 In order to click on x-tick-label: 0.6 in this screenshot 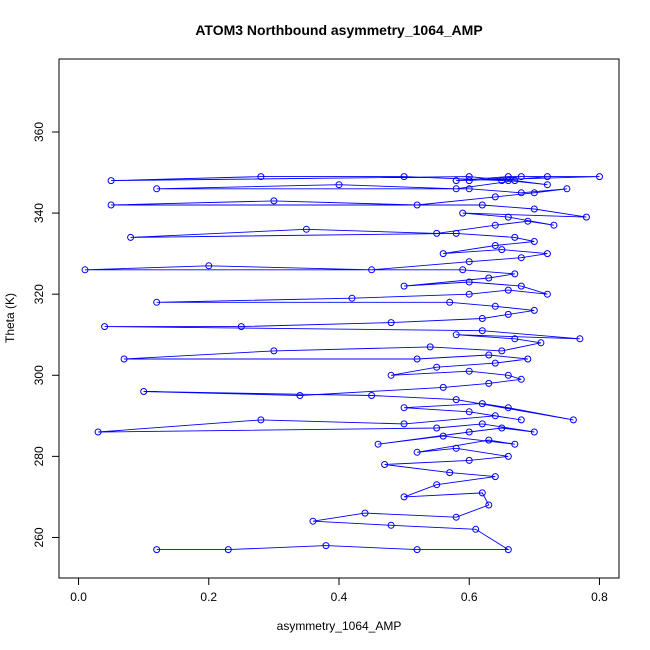, I will do `click(469, 597)`.